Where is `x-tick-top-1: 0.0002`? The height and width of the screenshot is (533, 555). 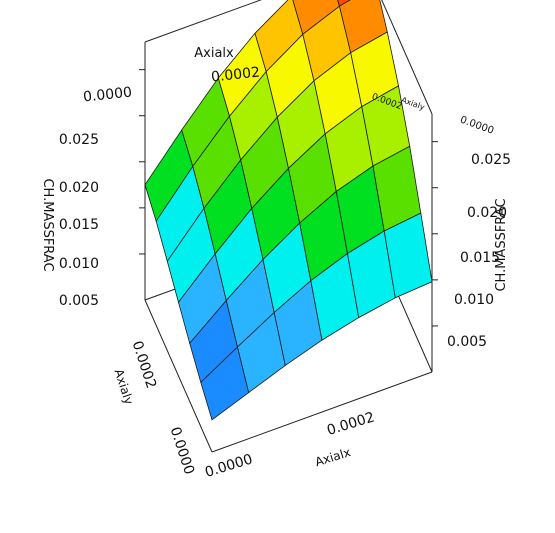
x-tick-top-1: 0.0002 is located at coordinates (235, 75).